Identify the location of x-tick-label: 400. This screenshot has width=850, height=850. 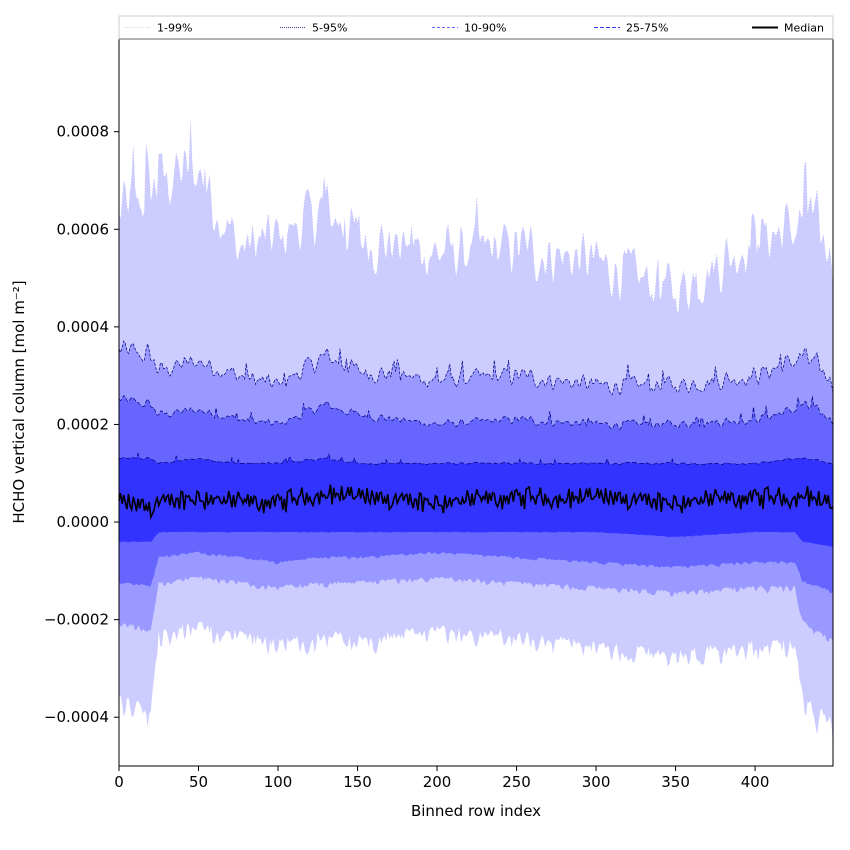
(755, 782).